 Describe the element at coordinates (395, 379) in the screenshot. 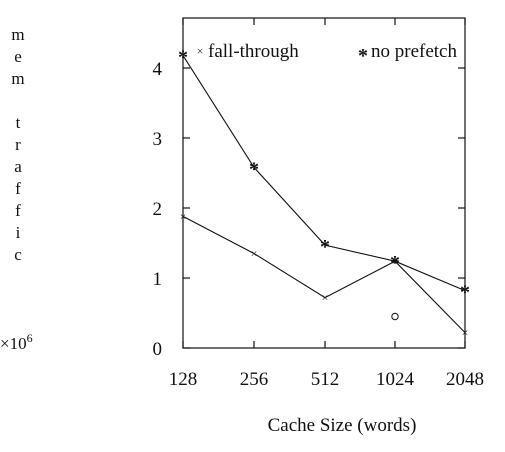

I see `x-tick-label: 1024` at that location.